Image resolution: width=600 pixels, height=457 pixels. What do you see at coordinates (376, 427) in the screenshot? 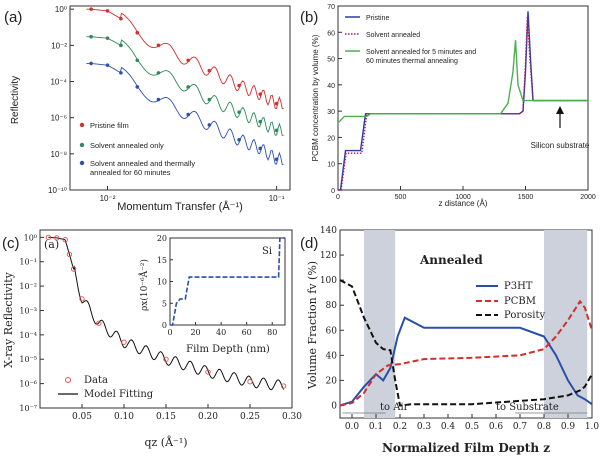
I see `panel-d-xtick-label: 0.1` at bounding box center [376, 427].